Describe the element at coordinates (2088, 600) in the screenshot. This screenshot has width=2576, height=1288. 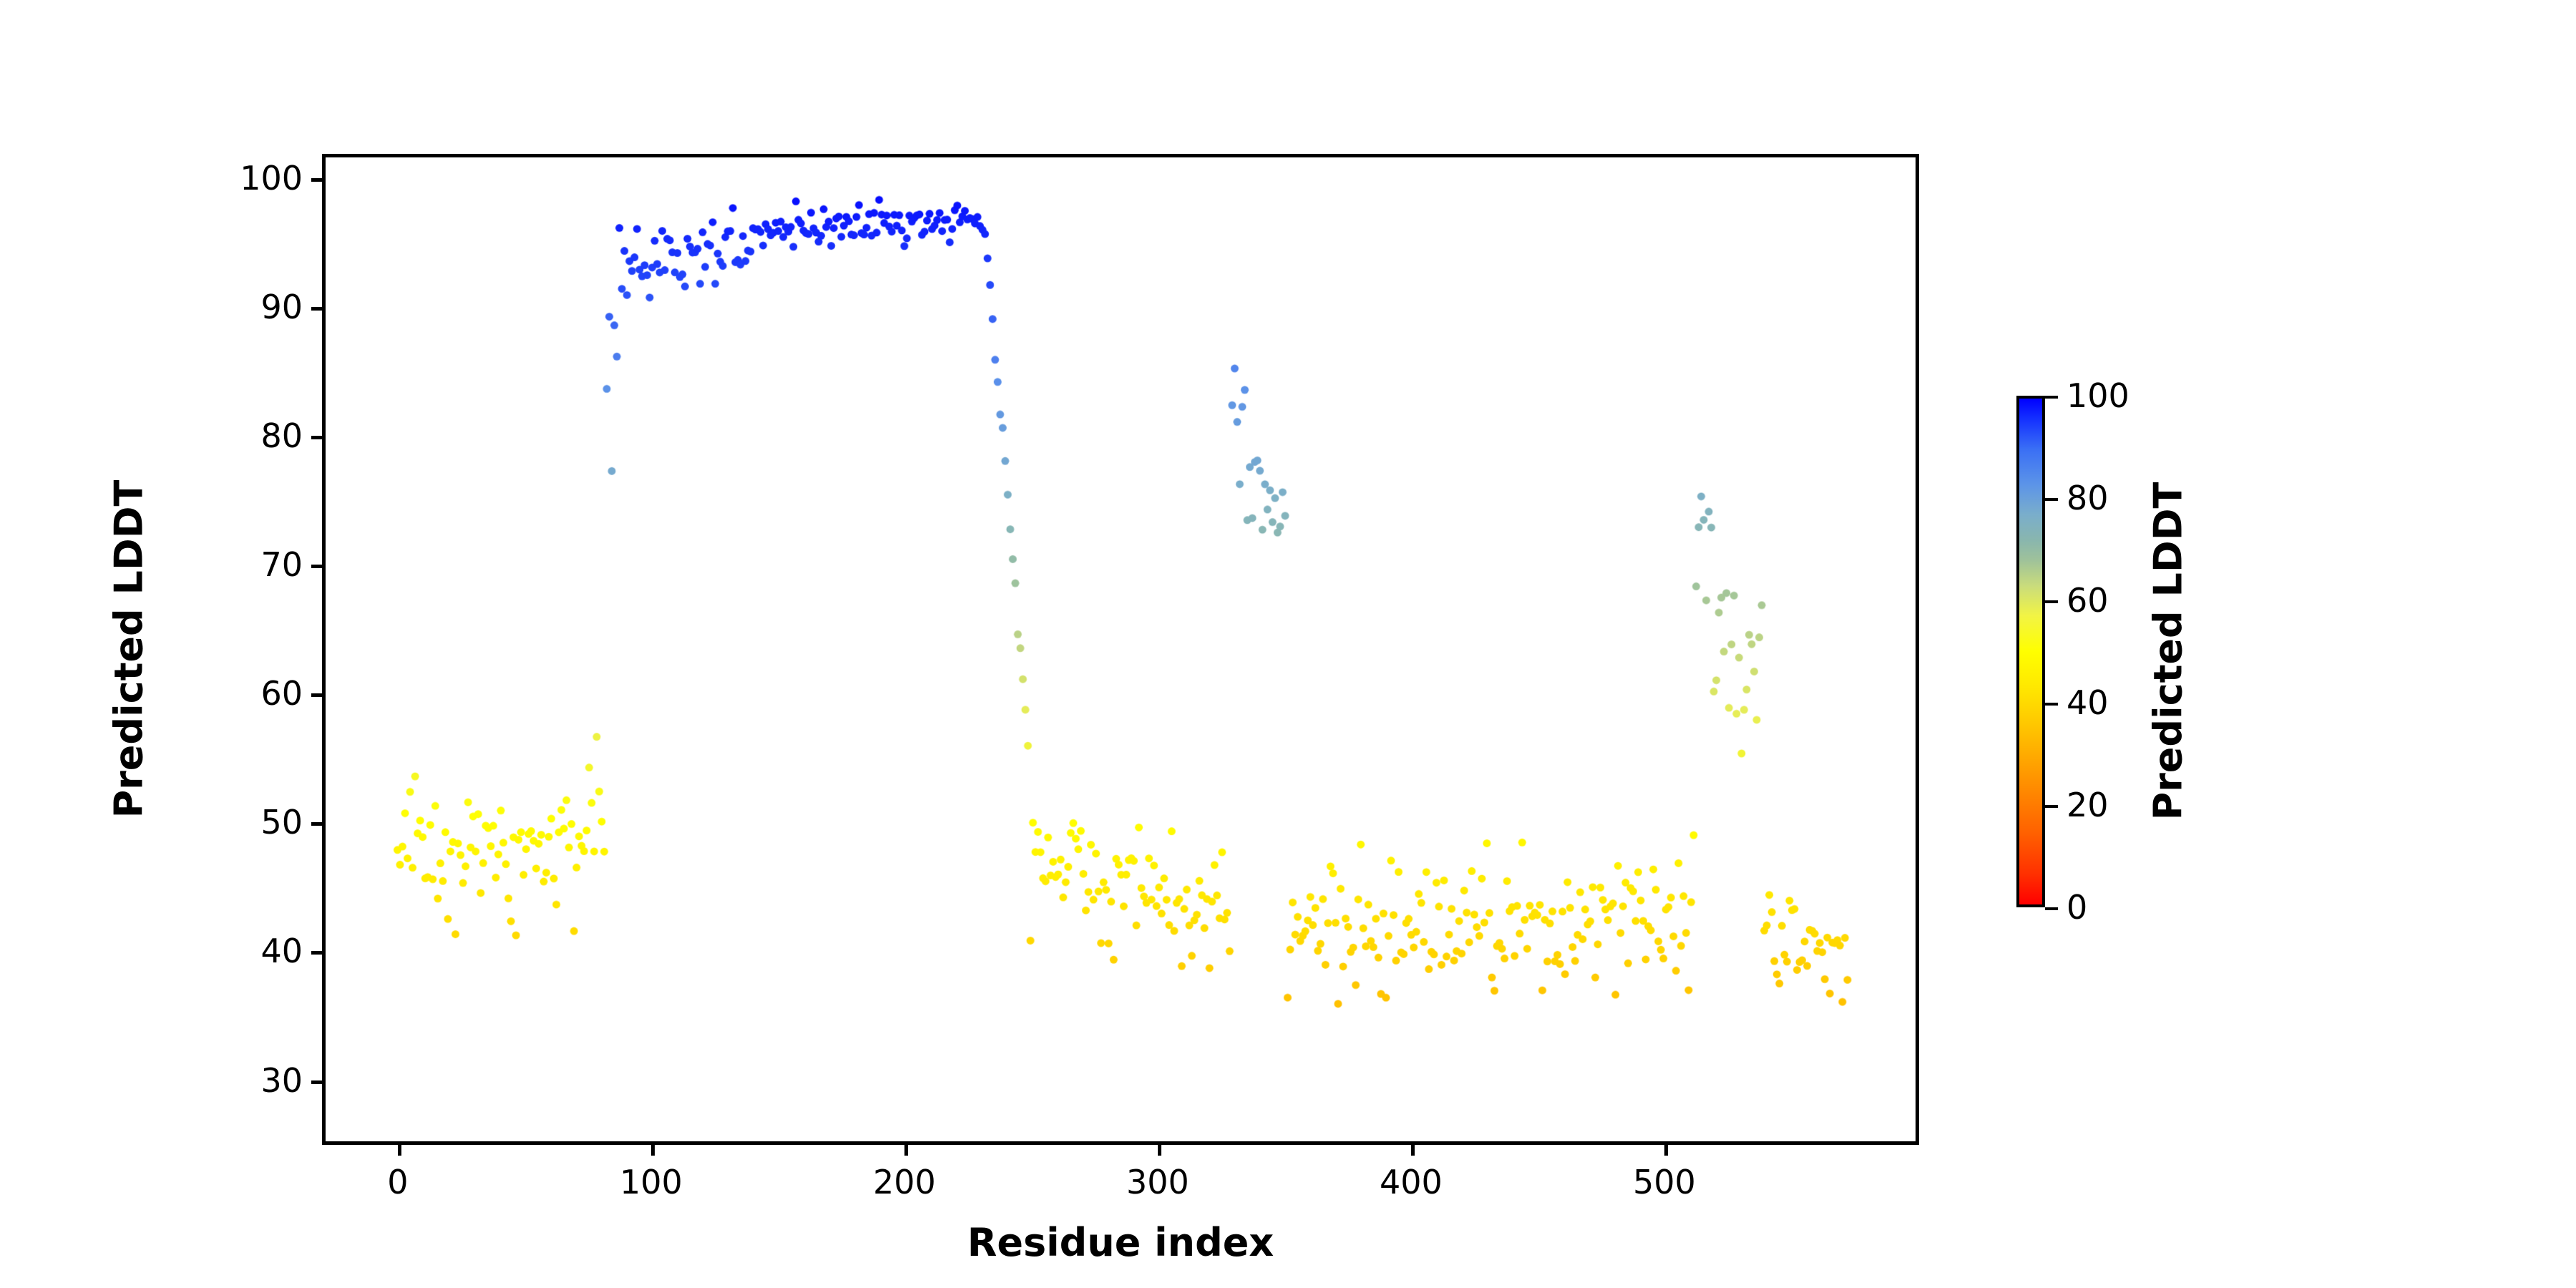
I see `colorbar-tick-label: 60` at that location.